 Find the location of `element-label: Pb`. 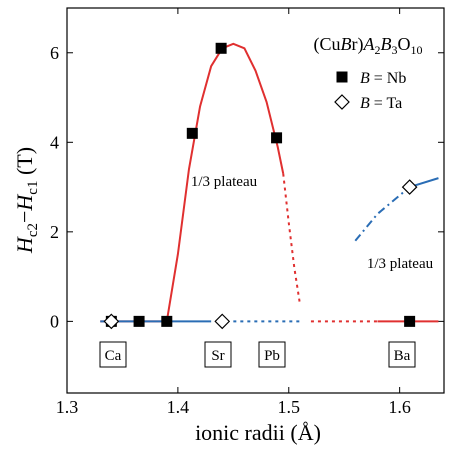

element-label: Pb is located at coordinates (272, 356).